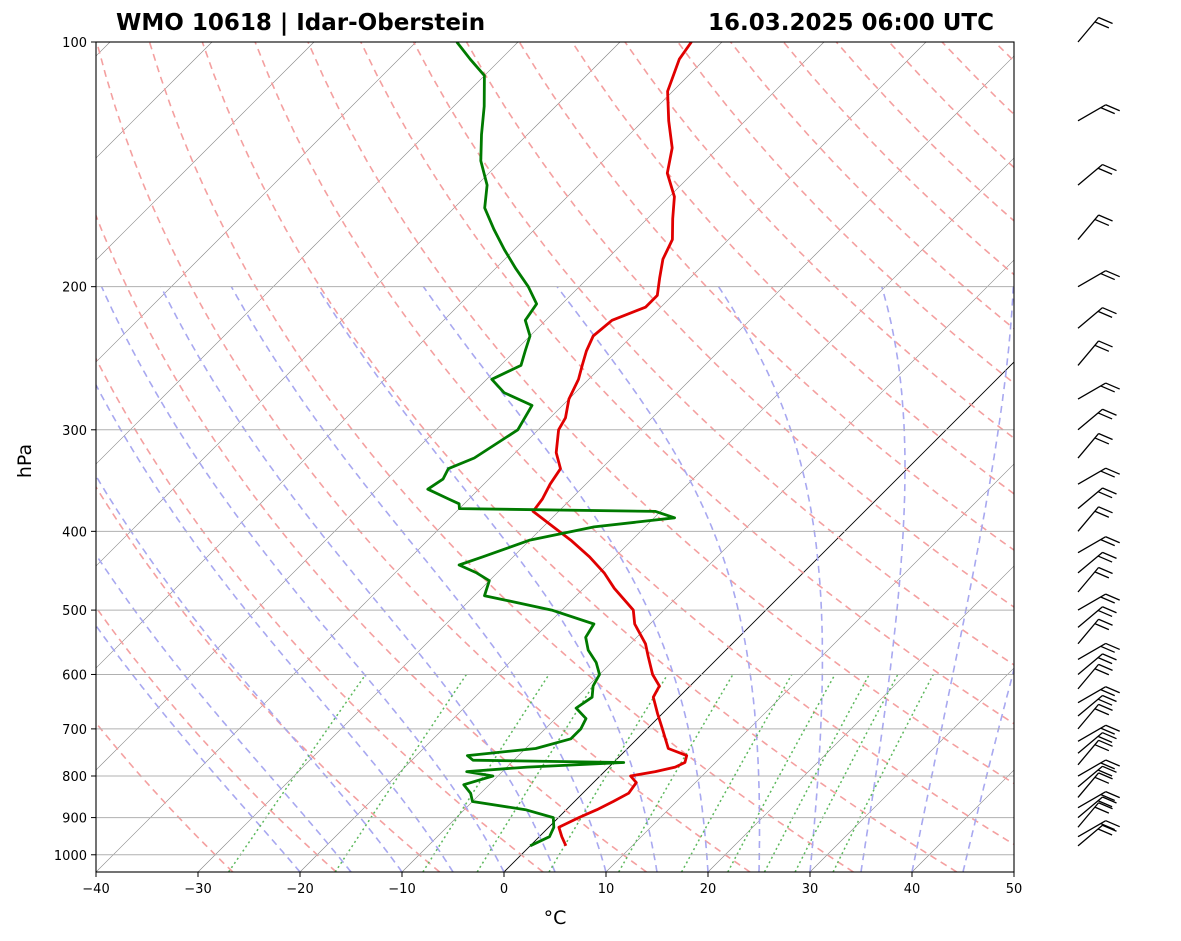  What do you see at coordinates (74, 532) in the screenshot?
I see `y-tick-label: 400` at bounding box center [74, 532].